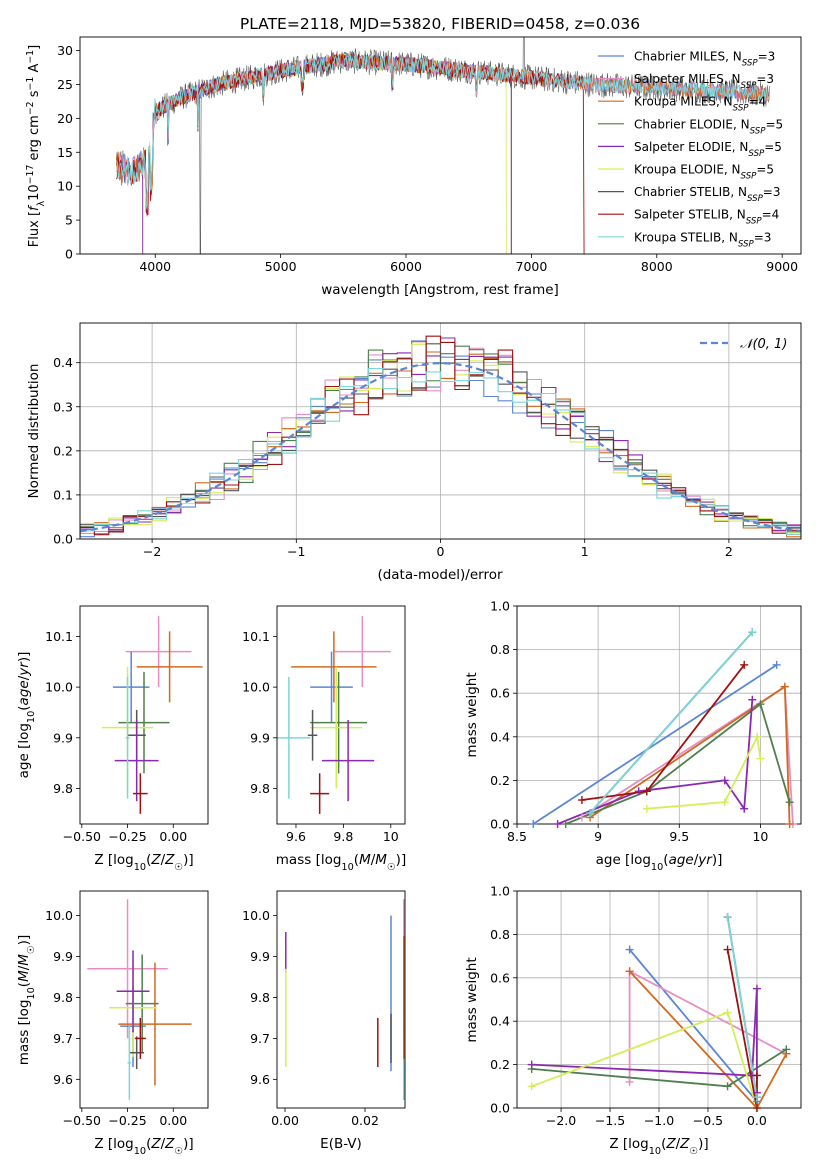 The image size is (819, 1170). Describe the element at coordinates (708, 149) in the screenshot. I see `legend-entry: Salpeter ELODIE, NSSP=5` at that location.